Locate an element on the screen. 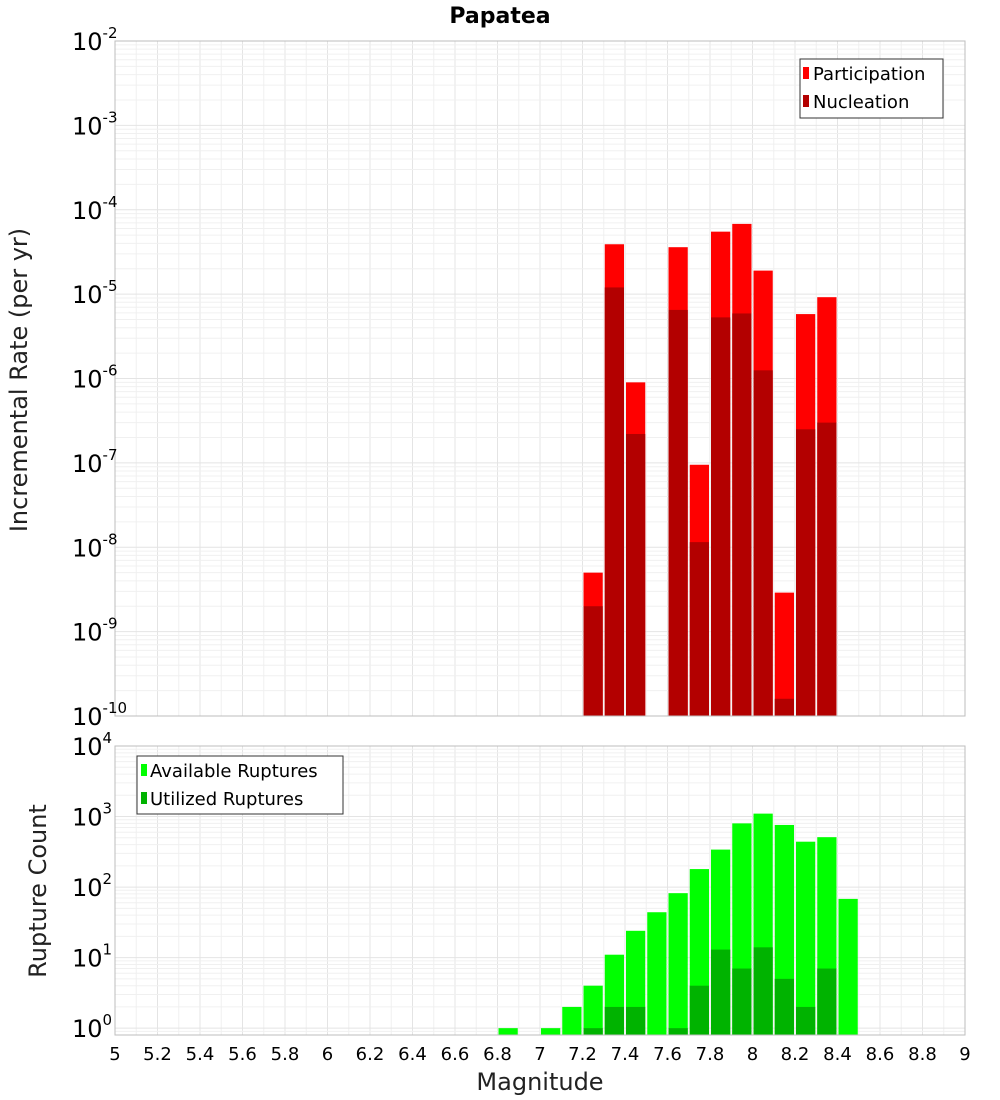 This screenshot has width=1000, height=1100. chart-title: Papatea is located at coordinates (499, 16).